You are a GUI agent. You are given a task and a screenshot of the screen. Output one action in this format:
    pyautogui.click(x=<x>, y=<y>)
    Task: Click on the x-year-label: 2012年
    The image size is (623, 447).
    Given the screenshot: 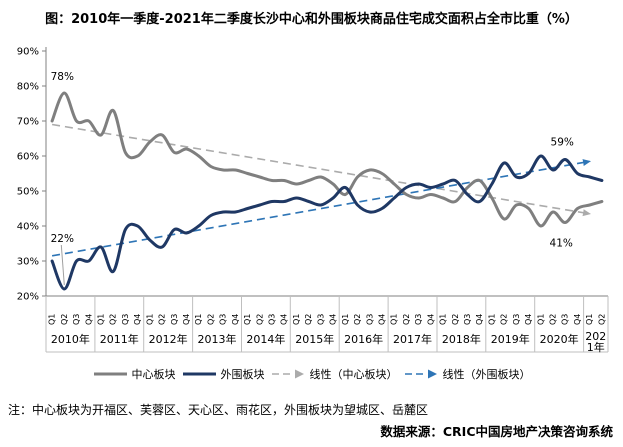 What is the action you would take?
    pyautogui.click(x=168, y=339)
    